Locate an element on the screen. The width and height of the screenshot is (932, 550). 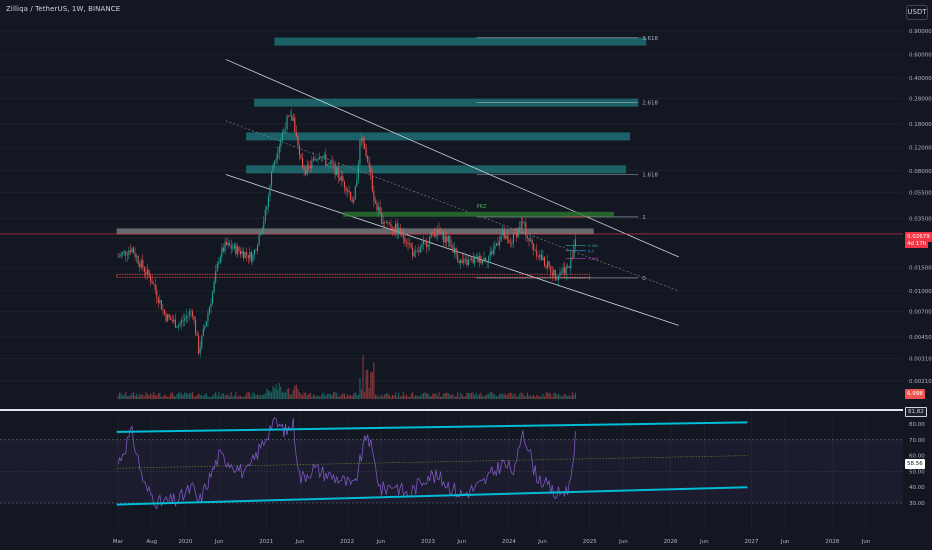
last-price-tag: 0.02679 is located at coordinates (918, 237).